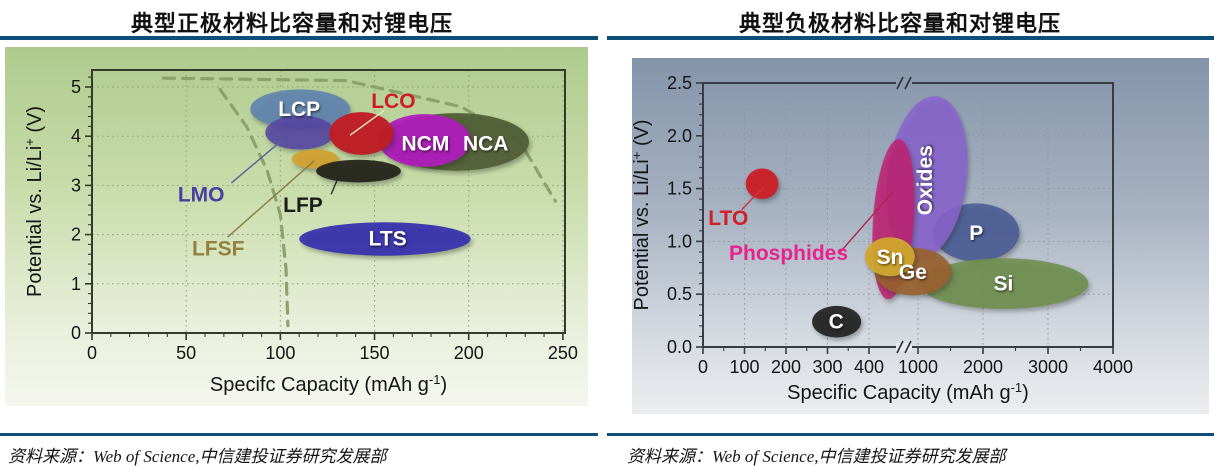 The image size is (1214, 468). I want to click on x-tick-label: 0, so click(703, 367).